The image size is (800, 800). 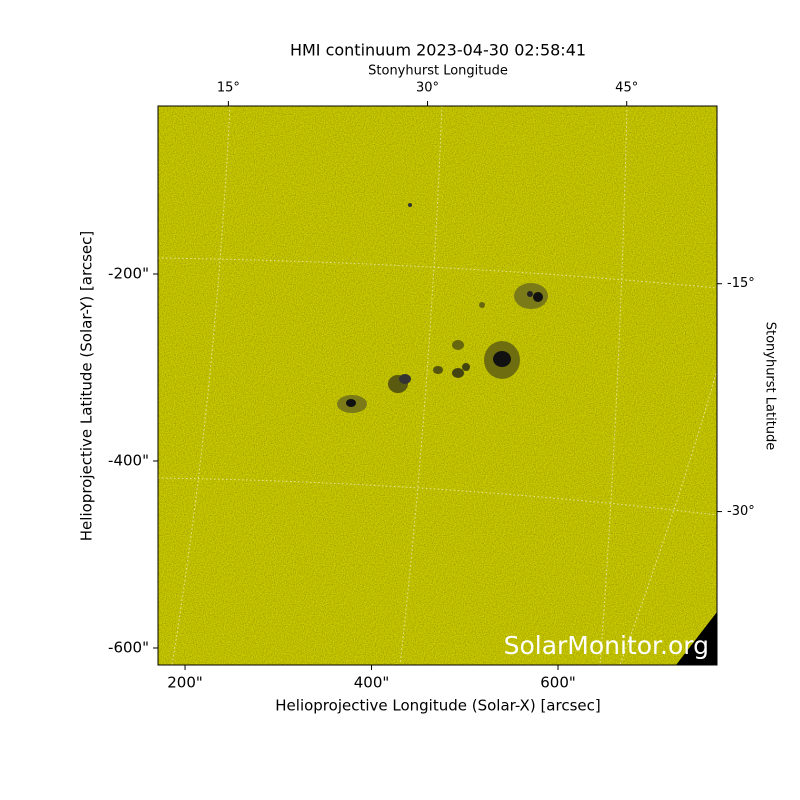 I want to click on sunspots, so click(x=442, y=308).